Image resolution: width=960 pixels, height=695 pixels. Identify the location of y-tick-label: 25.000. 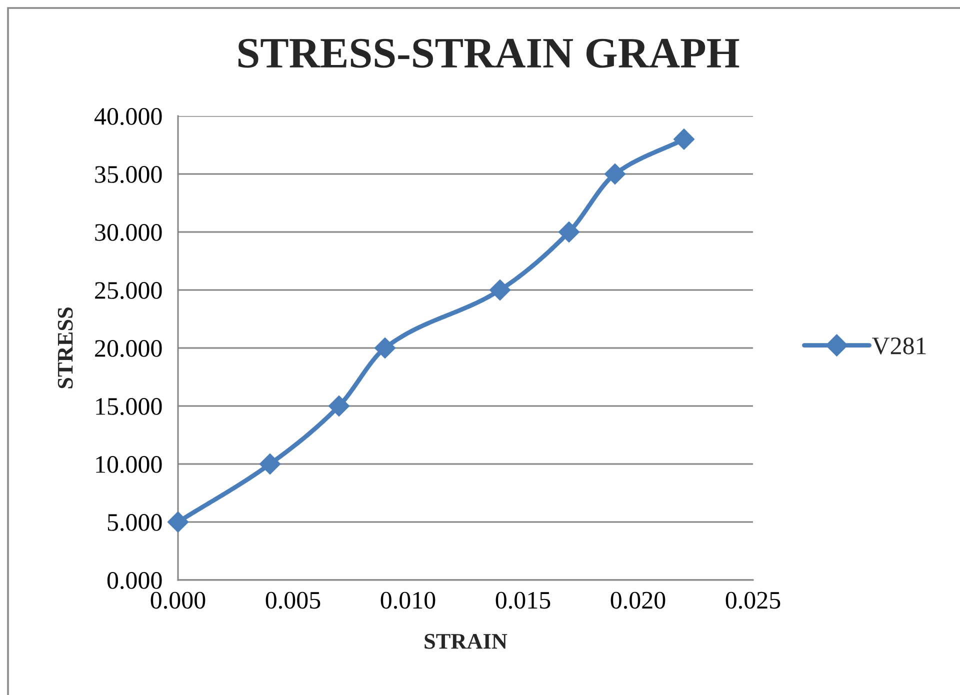
(128, 291).